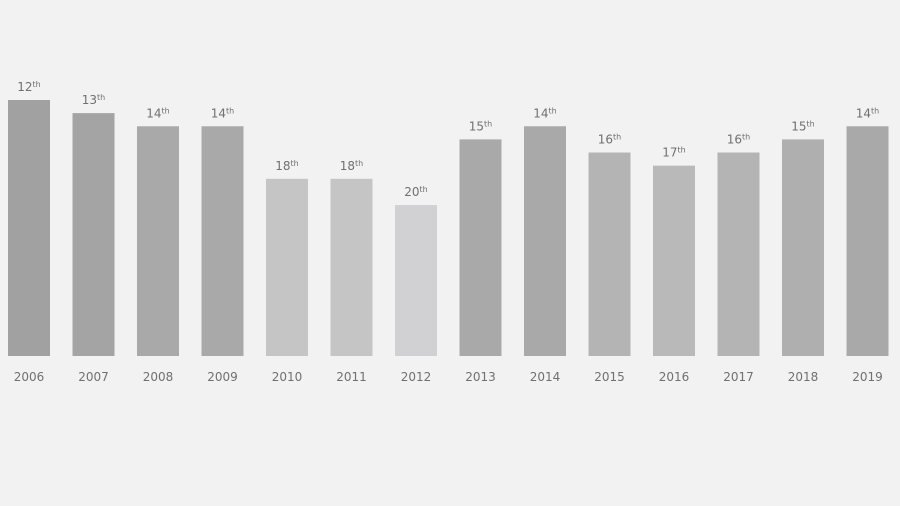  I want to click on x-tick-label: 2012, so click(416, 377).